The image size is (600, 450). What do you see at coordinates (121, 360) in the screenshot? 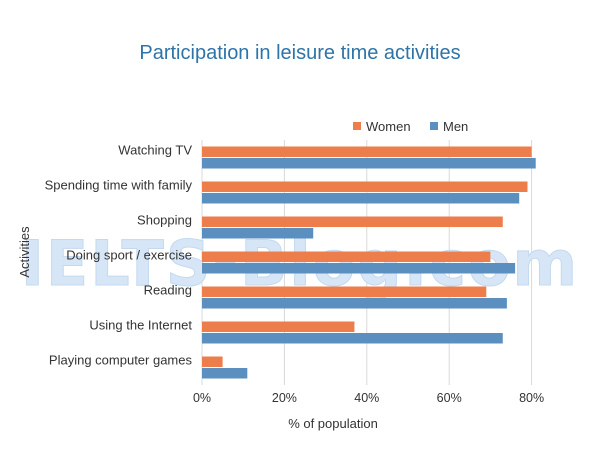
I see `category-label-6: Playing computer games` at bounding box center [121, 360].